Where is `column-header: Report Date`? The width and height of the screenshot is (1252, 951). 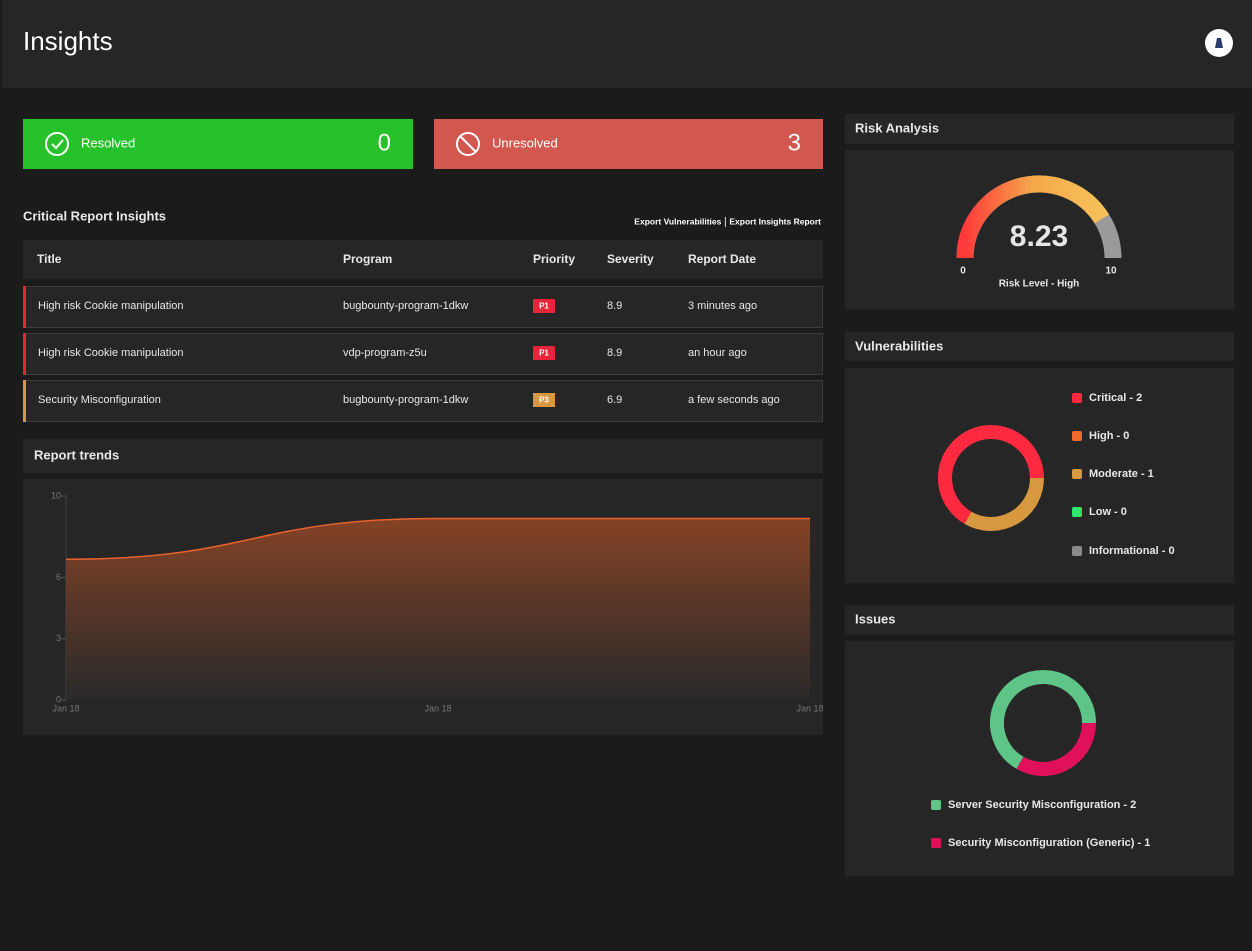
column-header: Report Date is located at coordinates (722, 259).